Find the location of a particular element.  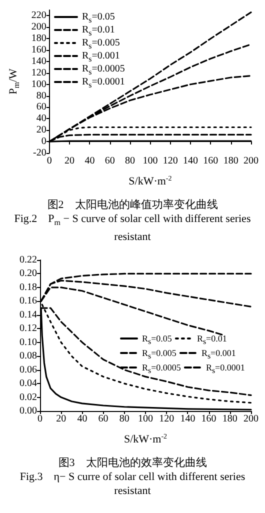

y-tick-label: 120 is located at coordinates (38, 72).